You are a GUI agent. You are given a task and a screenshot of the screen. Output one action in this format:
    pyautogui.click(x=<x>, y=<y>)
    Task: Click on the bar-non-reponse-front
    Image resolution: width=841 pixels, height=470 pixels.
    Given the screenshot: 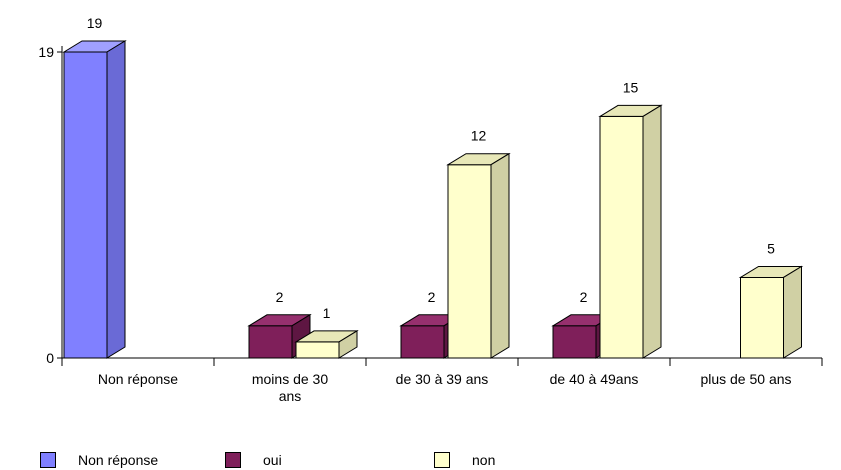 What is the action you would take?
    pyautogui.click(x=85, y=205)
    